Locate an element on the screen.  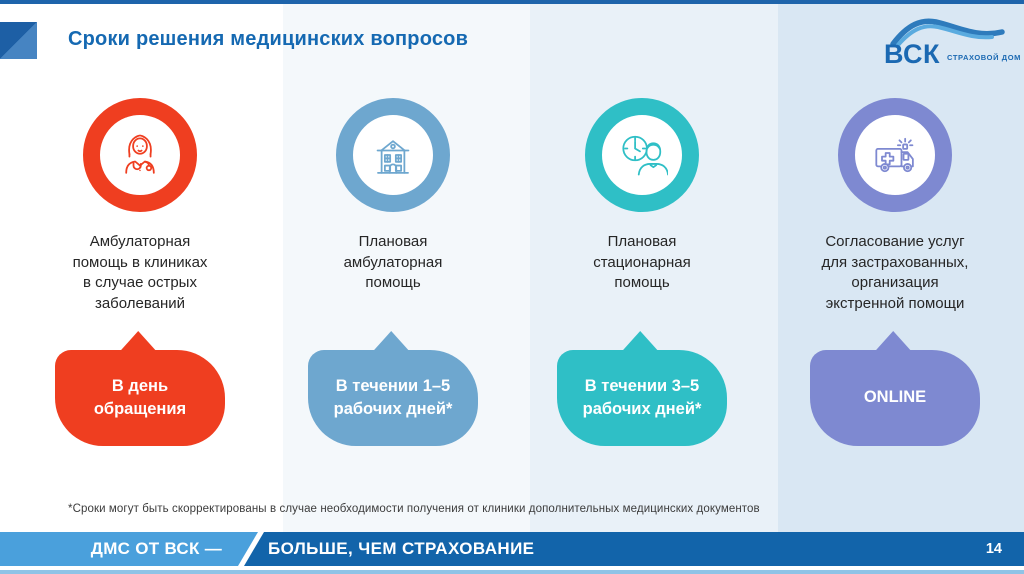
timing-callout: В течении 3–5 рабочих дней* is located at coordinates (642, 388).